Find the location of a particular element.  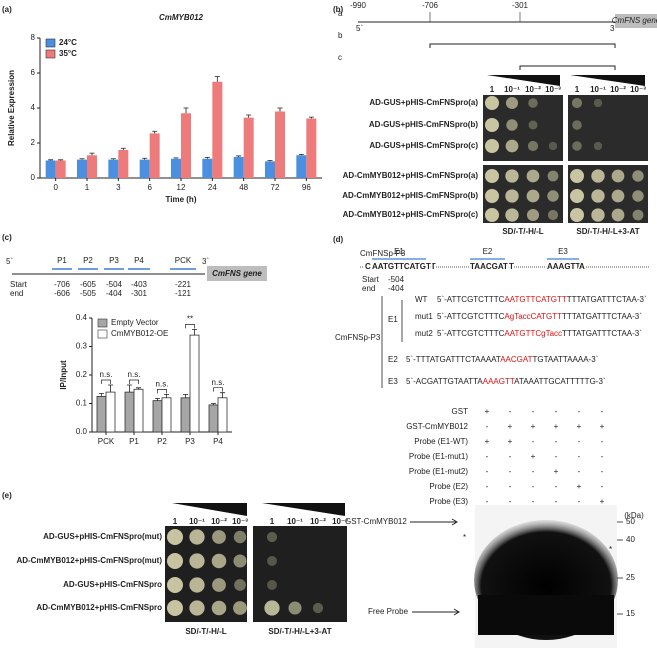

fragment-start: -706 is located at coordinates (62, 284).